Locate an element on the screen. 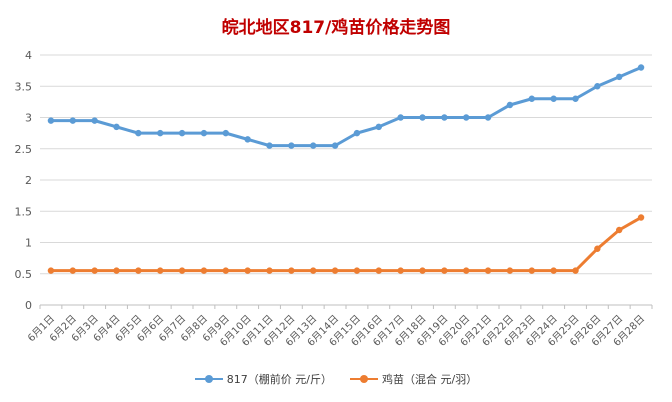 This screenshot has height=402, width=672. y-tick-label: 0.5 is located at coordinates (24, 274).